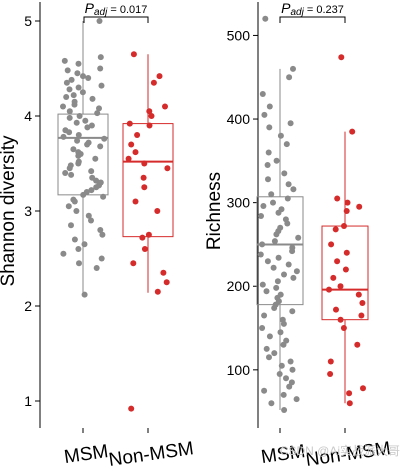  I want to click on p-value: = 0.017, so click(127, 10).